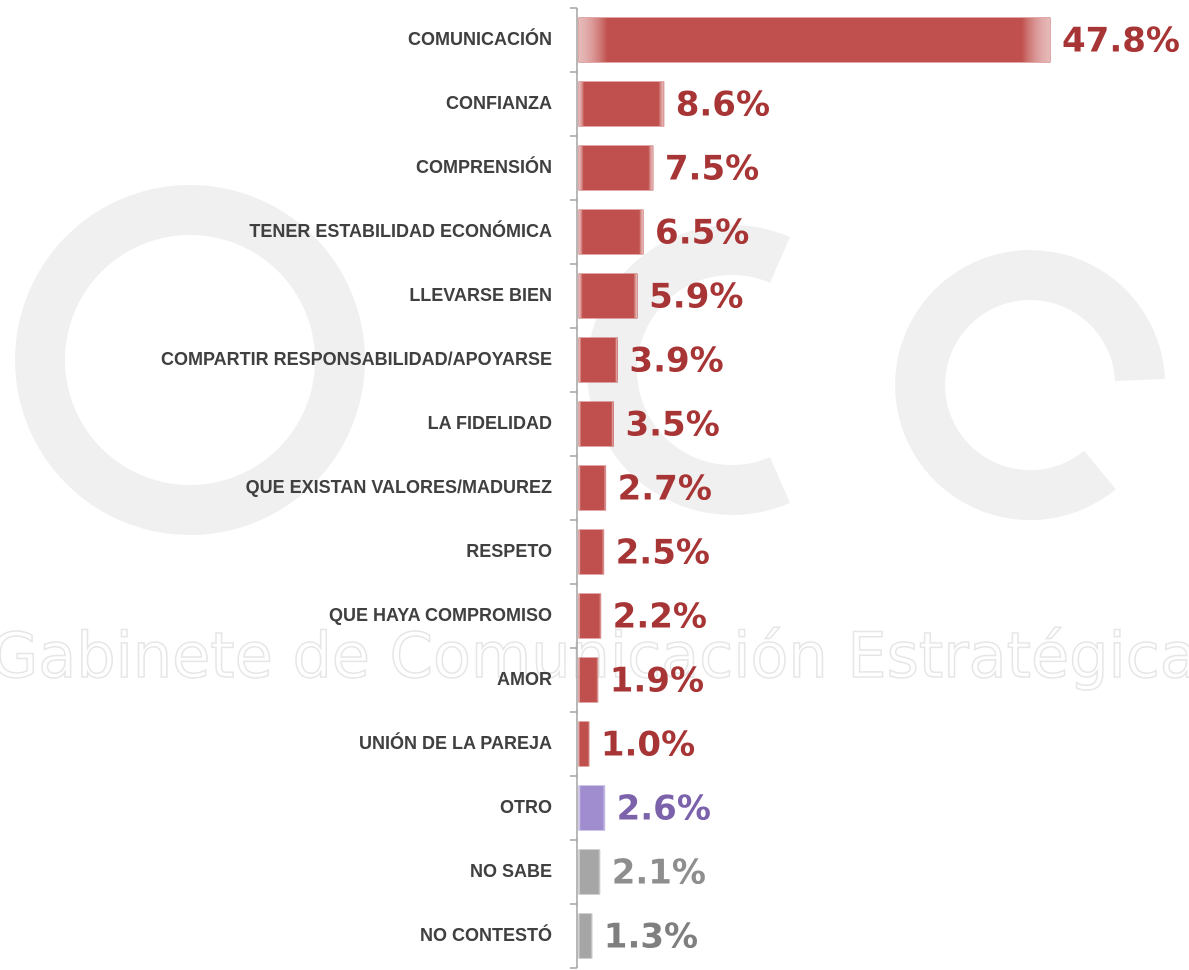 The image size is (1189, 970). I want to click on category-label: AMOR, so click(524, 679).